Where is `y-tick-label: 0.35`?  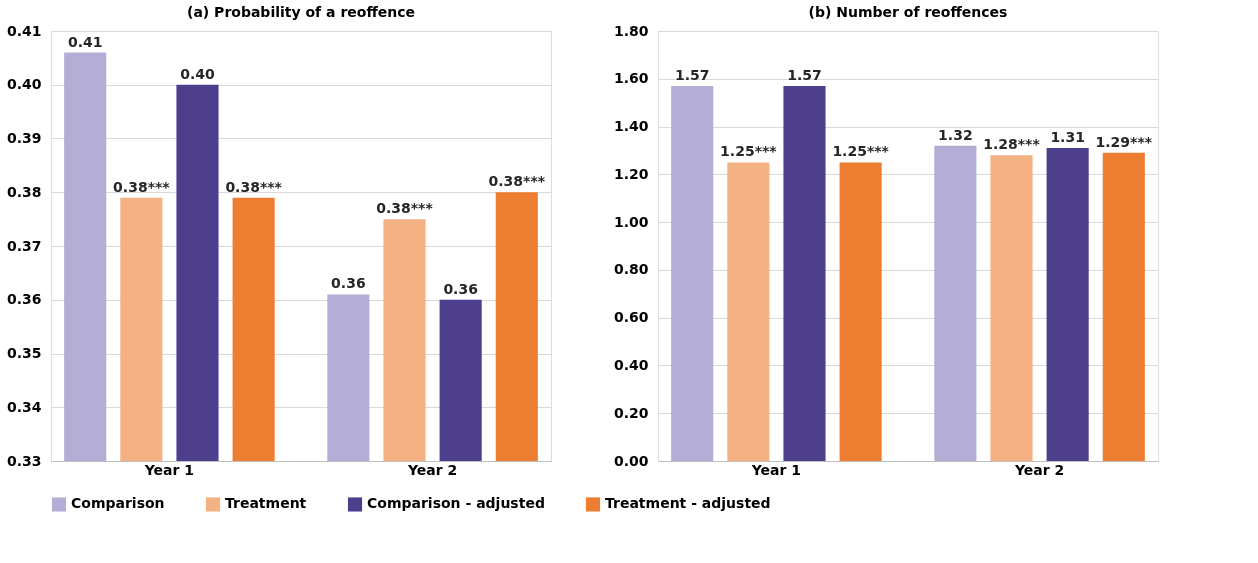 y-tick-label: 0.35 is located at coordinates (24, 353).